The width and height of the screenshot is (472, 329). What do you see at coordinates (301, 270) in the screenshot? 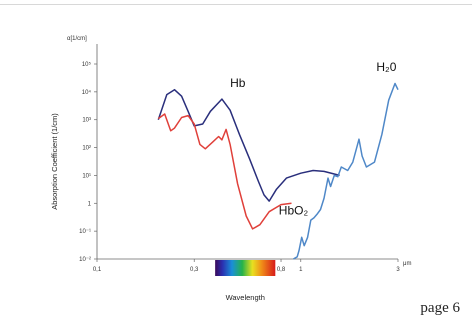
I see `x-tick-label: 1` at bounding box center [301, 270].